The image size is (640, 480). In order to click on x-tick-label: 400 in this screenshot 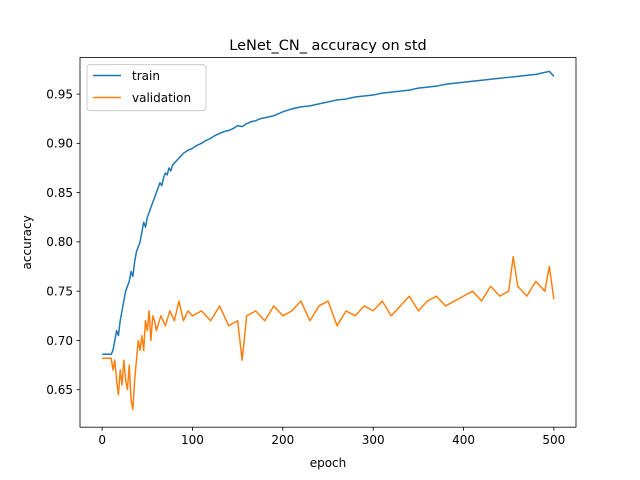, I will do `click(463, 440)`.